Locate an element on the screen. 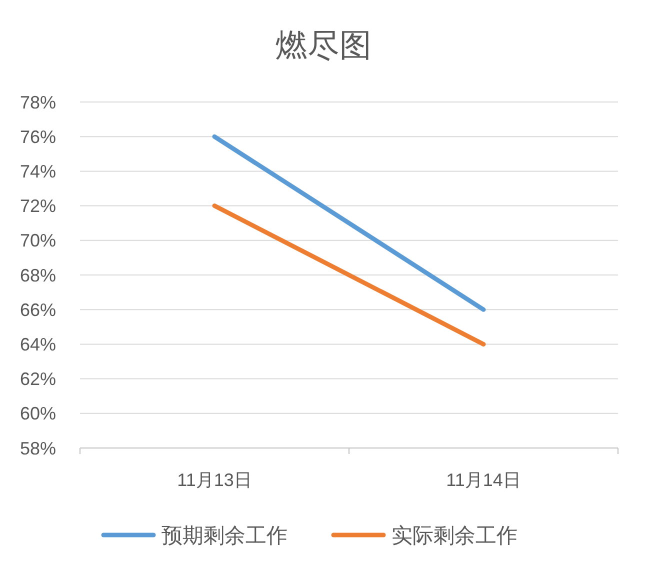  y-tick-label: 74% is located at coordinates (38, 172).